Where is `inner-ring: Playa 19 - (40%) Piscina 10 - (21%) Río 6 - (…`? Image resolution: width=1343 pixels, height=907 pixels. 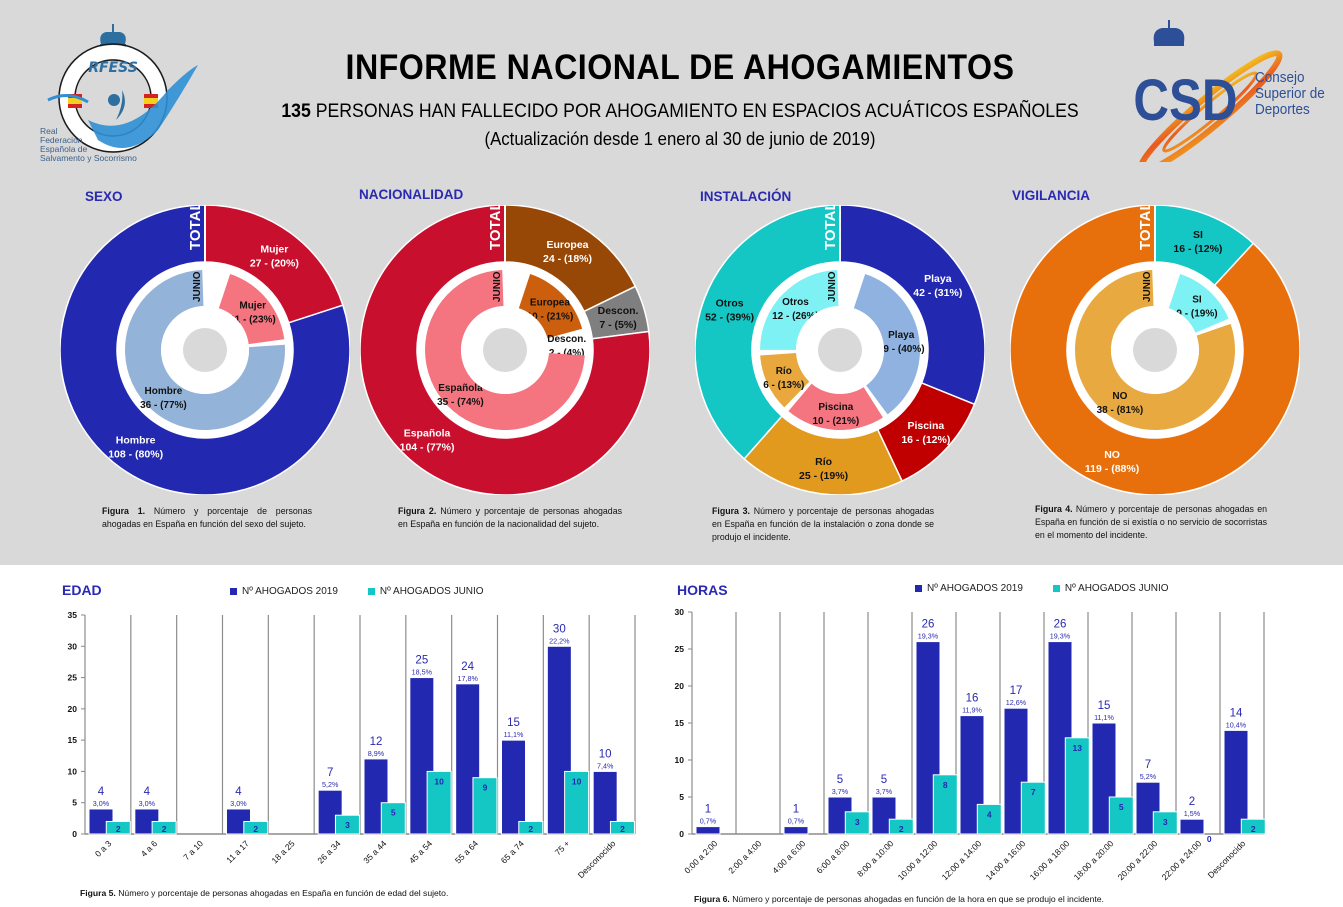 inner-ring: Playa 19 - (40%) Piscina 10 - (21%) Río 6 - (… is located at coordinates (842, 350).